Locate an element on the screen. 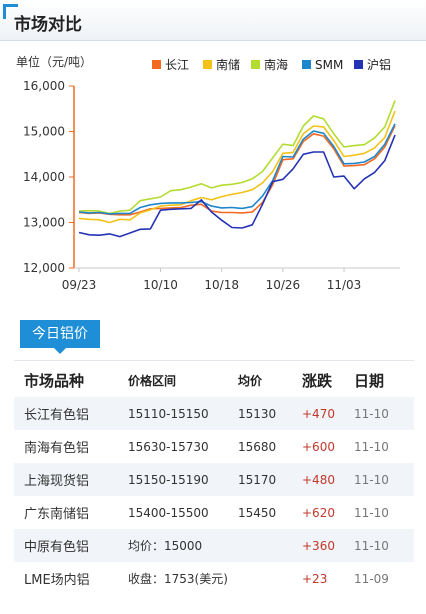 Image resolution: width=426 pixels, height=614 pixels. legend-label: SMM is located at coordinates (329, 65).